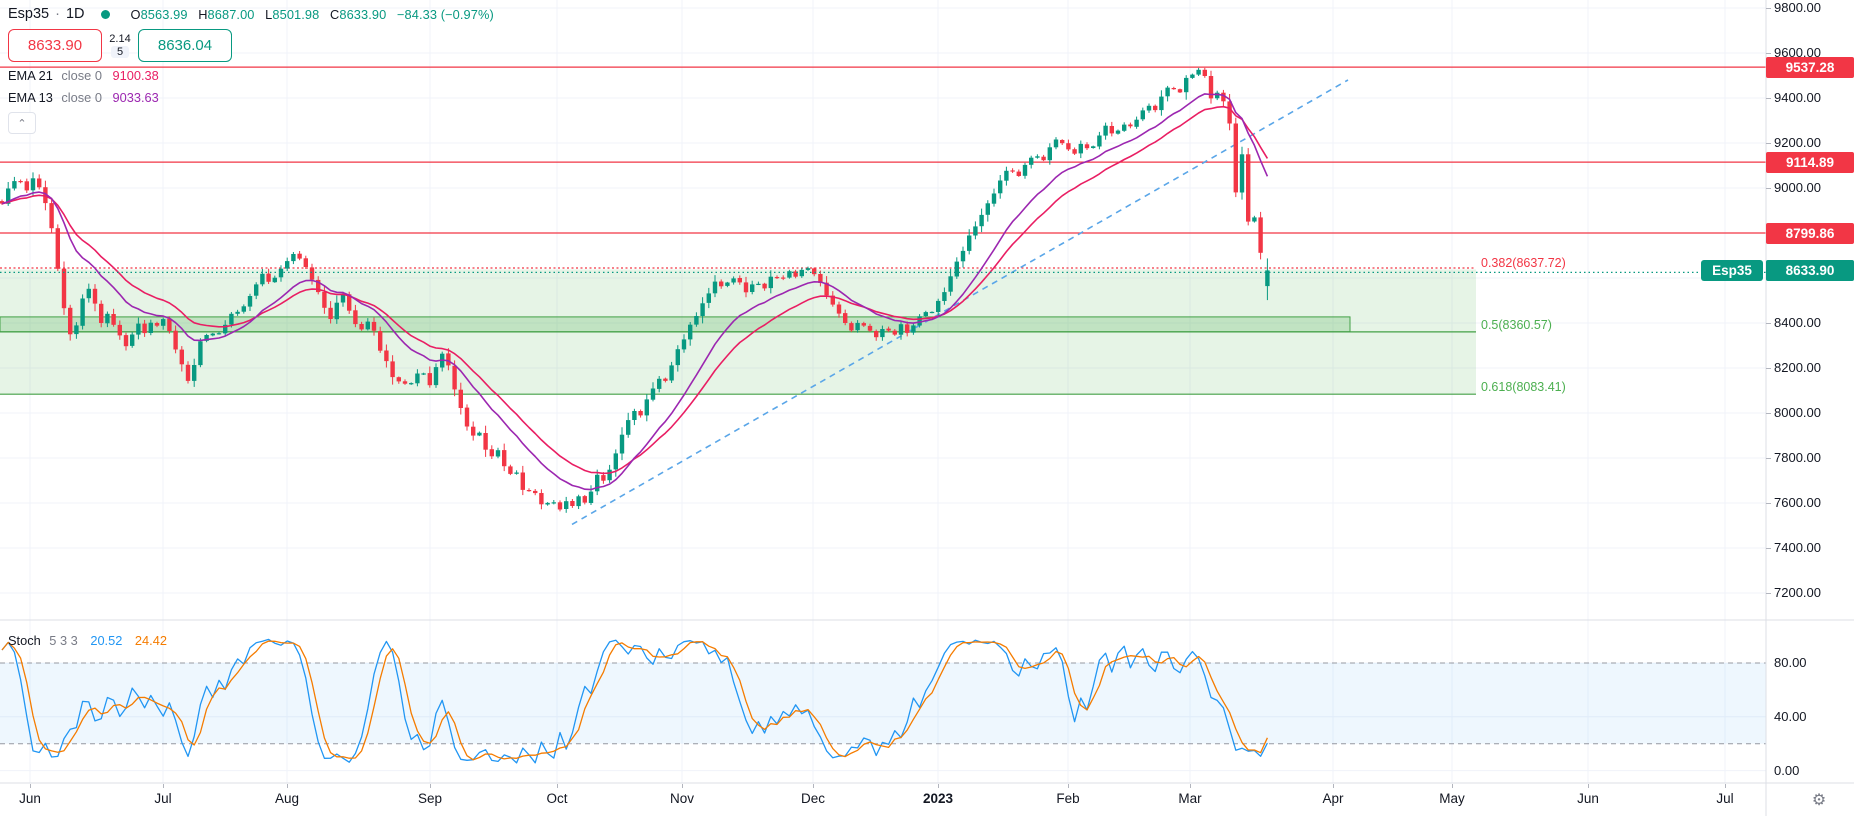  I want to click on time-label-month: Dec, so click(813, 798).